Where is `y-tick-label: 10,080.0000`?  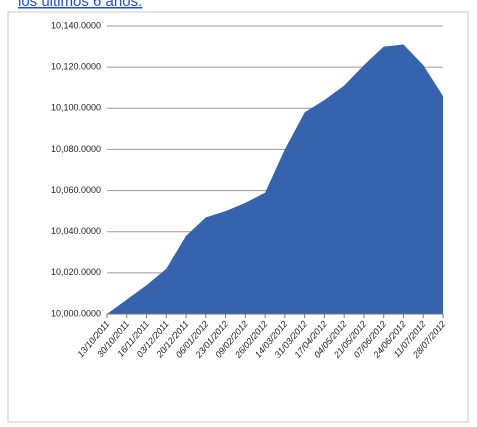 y-tick-label: 10,080.0000 is located at coordinates (76, 149).